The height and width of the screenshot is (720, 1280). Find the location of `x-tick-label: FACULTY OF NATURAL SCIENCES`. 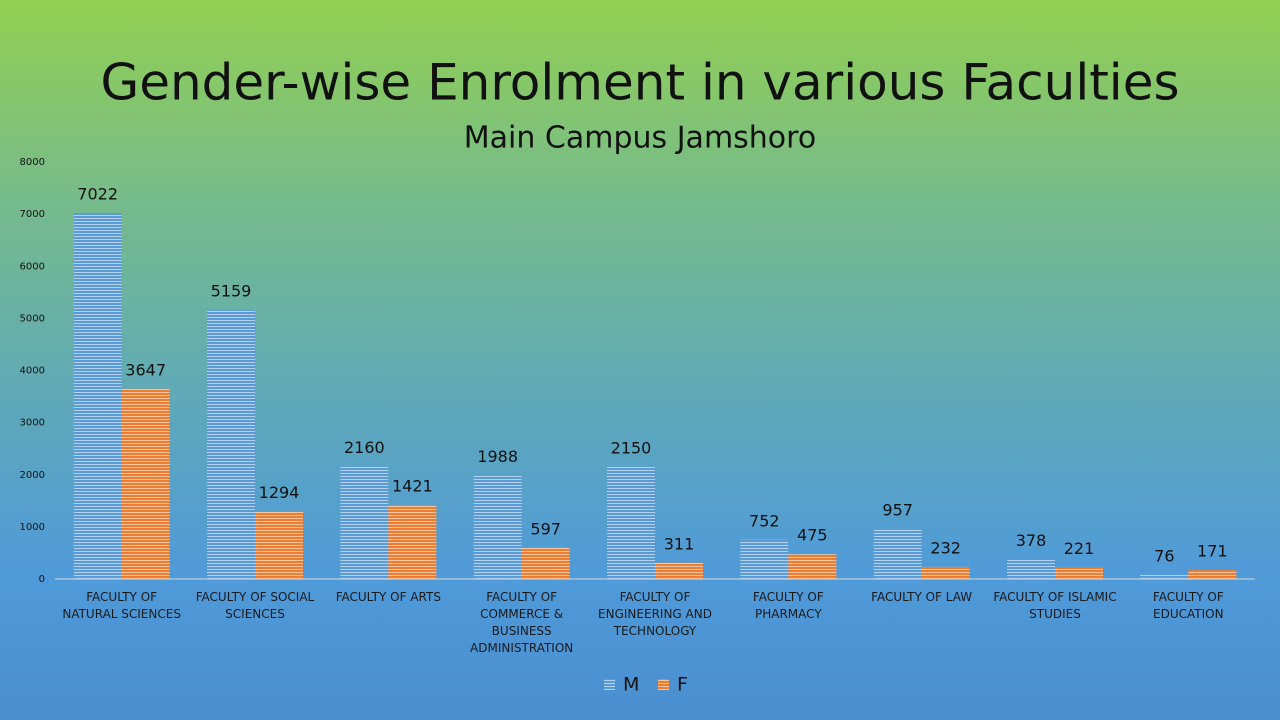

x-tick-label: FACULTY OF NATURAL SCIENCES is located at coordinates (121, 605).